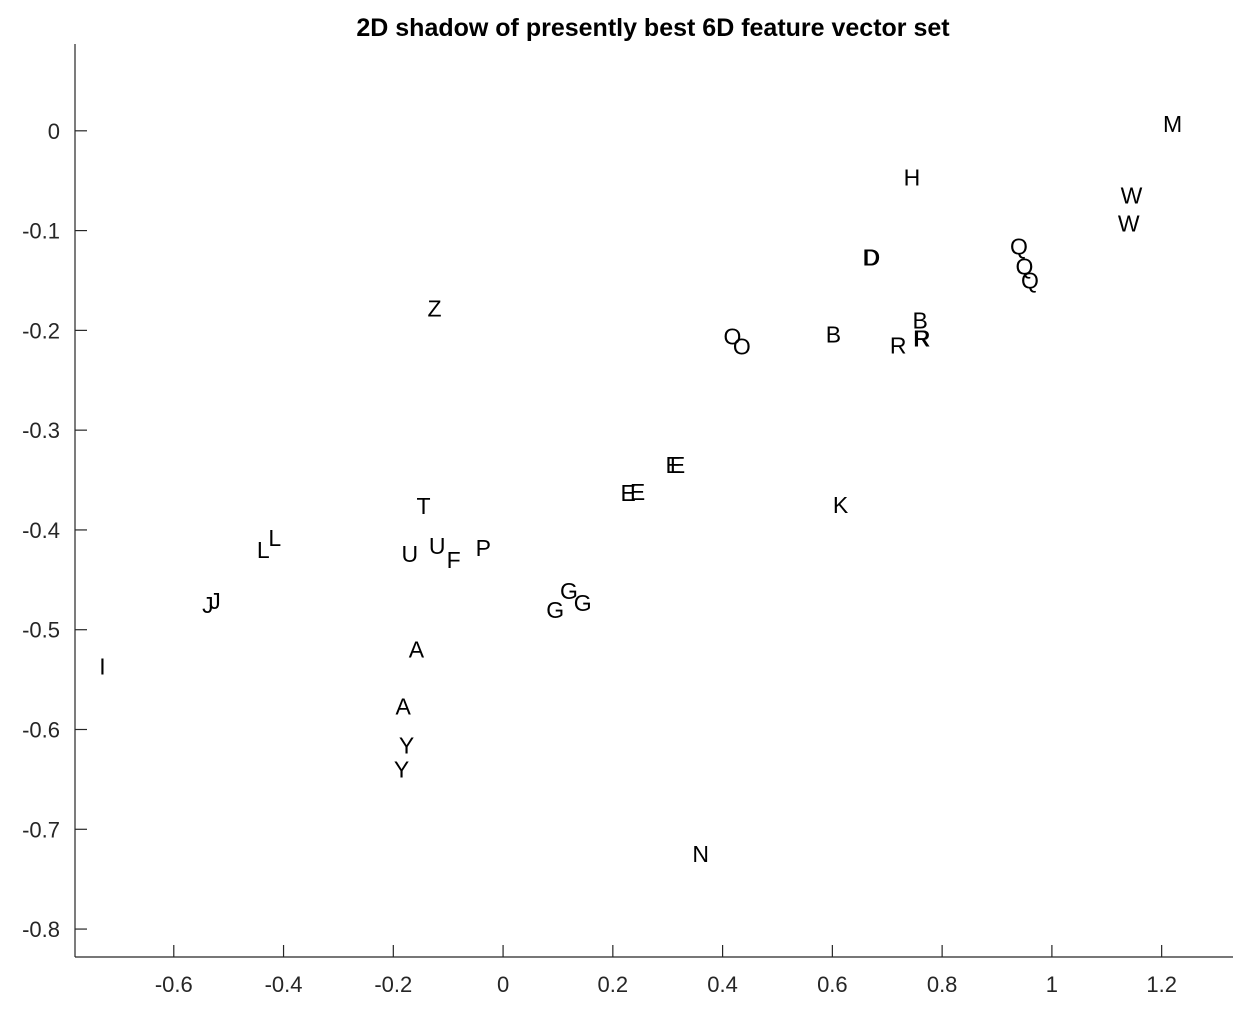  Describe the element at coordinates (832, 984) in the screenshot. I see `x-tick-label: 0.6` at that location.